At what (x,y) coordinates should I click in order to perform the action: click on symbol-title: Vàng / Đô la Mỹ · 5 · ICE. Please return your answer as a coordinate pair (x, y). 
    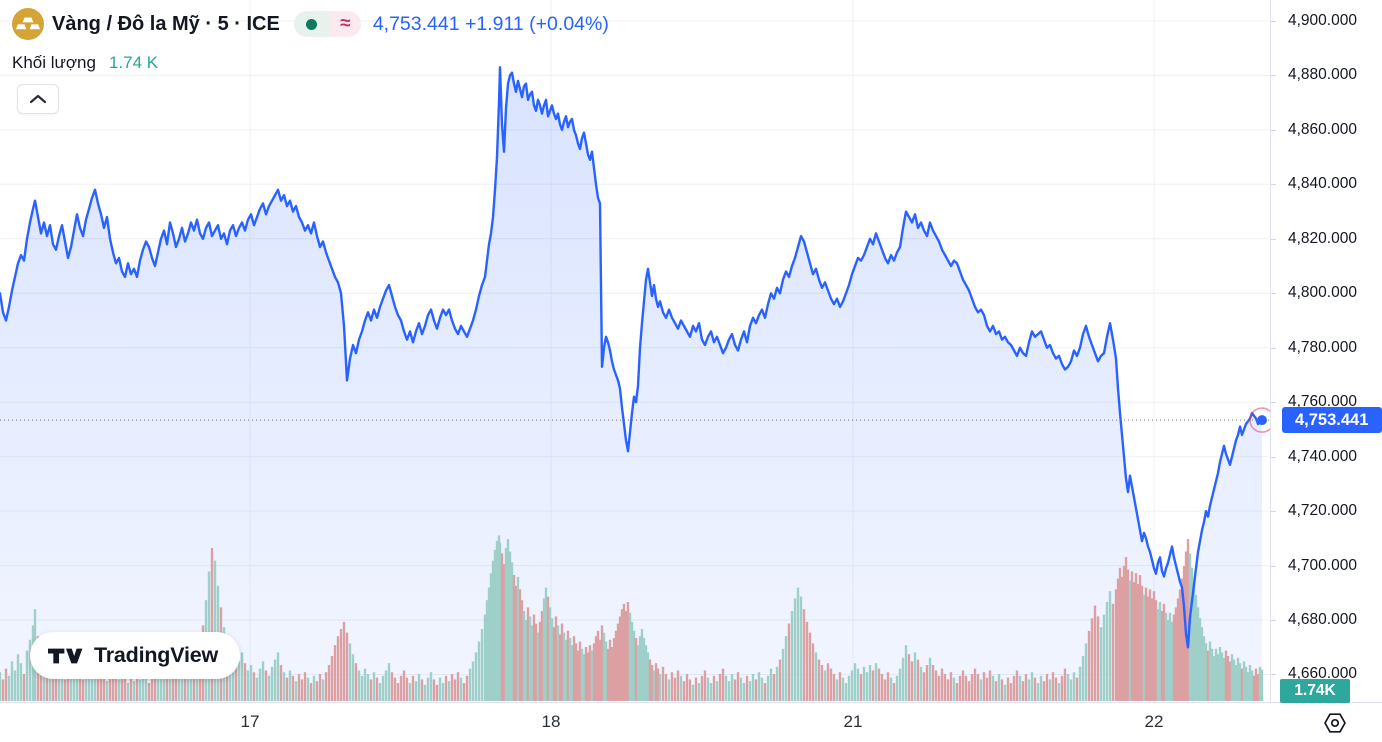
    Looking at the image, I should click on (166, 23).